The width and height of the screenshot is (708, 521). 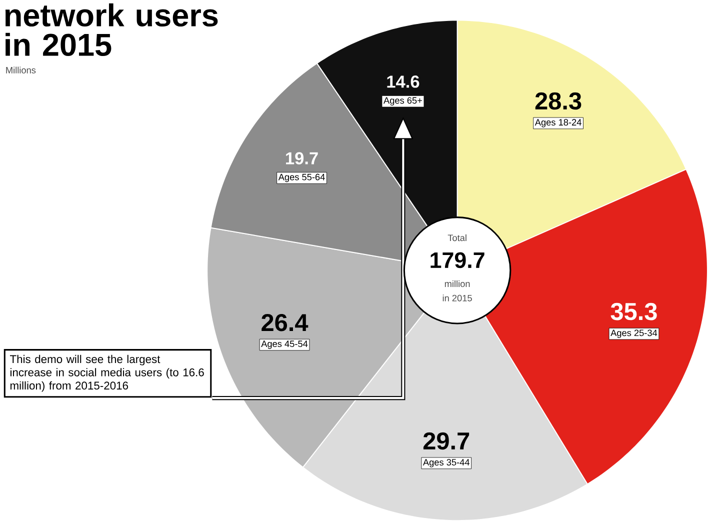 What do you see at coordinates (457, 238) in the screenshot?
I see `text: Total` at bounding box center [457, 238].